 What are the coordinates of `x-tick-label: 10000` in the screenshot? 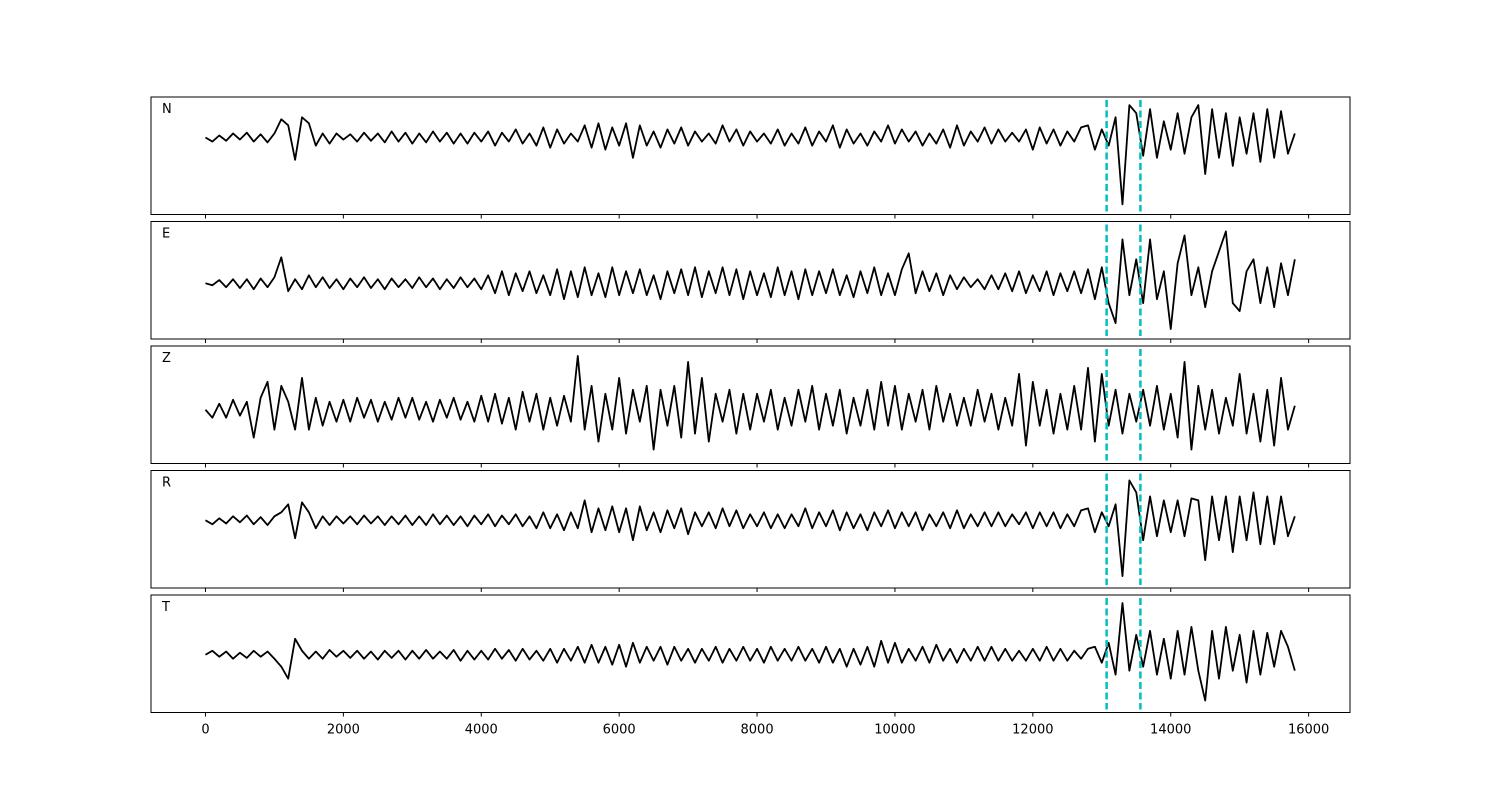 It's located at (894, 730).